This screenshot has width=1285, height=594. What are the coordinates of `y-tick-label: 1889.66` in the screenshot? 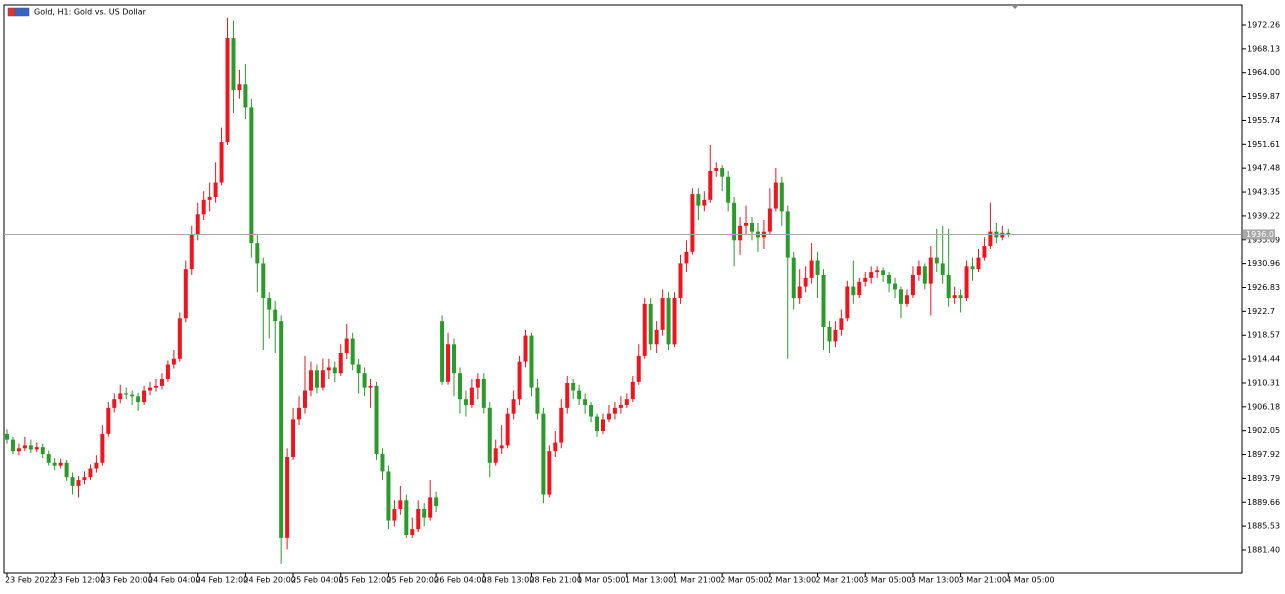 It's located at (1263, 502).